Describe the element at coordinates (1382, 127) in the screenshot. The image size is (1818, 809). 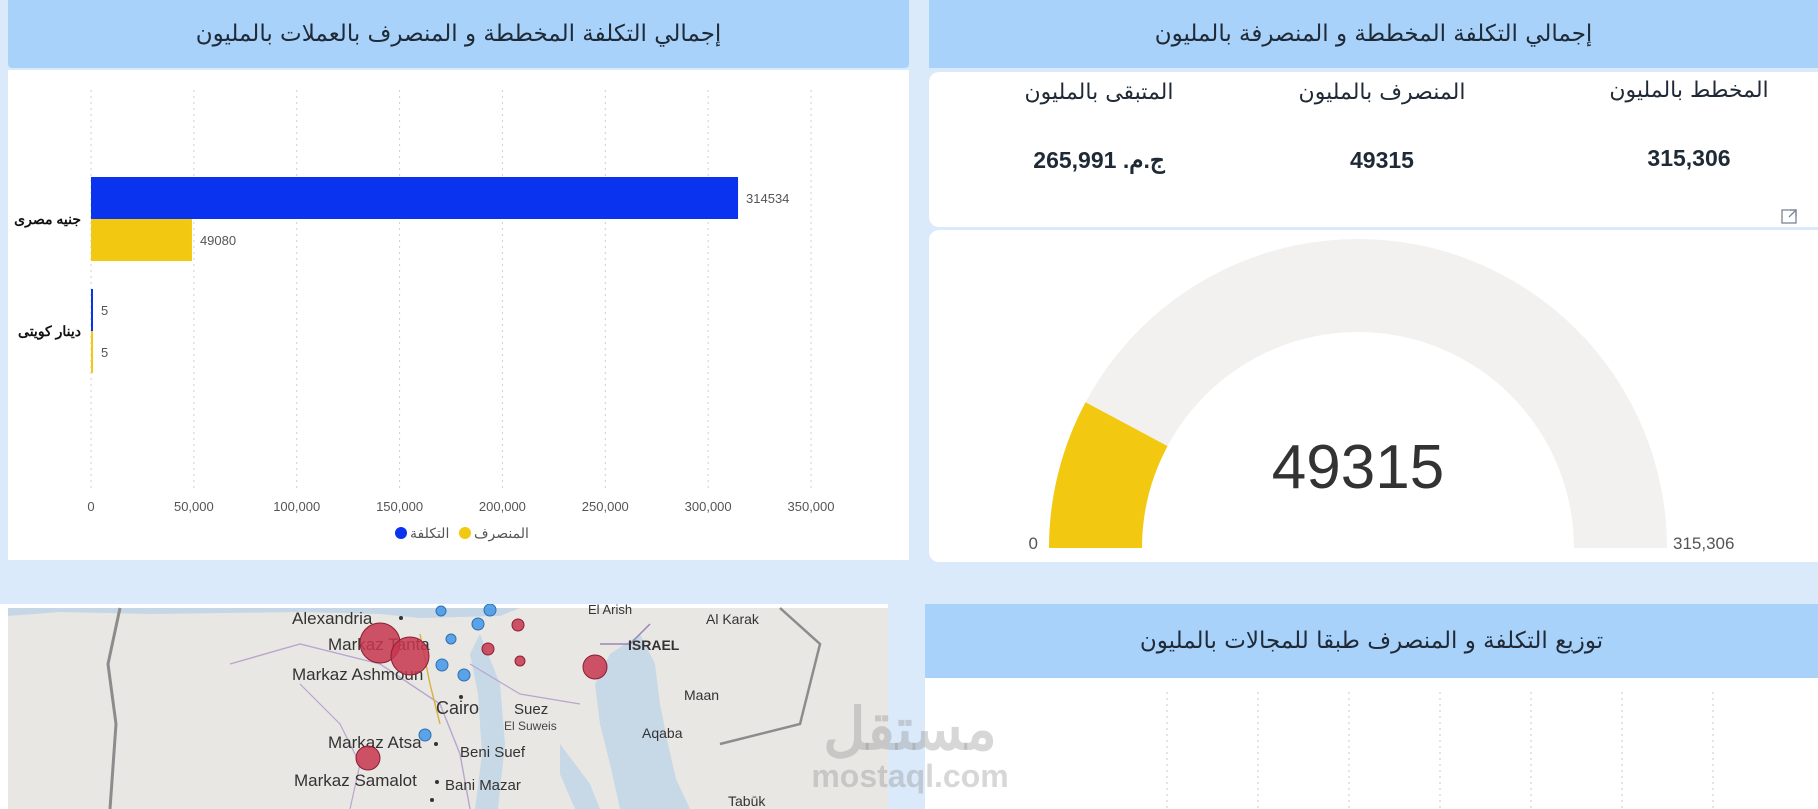
I see `kpi-spent: المنصرف بالمليون 49315` at that location.